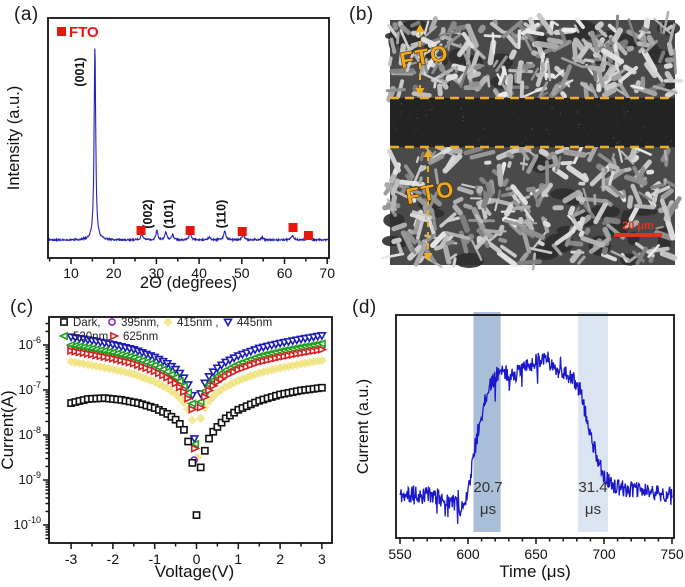 Image resolution: width=685 pixels, height=587 pixels. Describe the element at coordinates (14, 138) in the screenshot. I see `y-axis-title: Intensity (a.u.)` at that location.